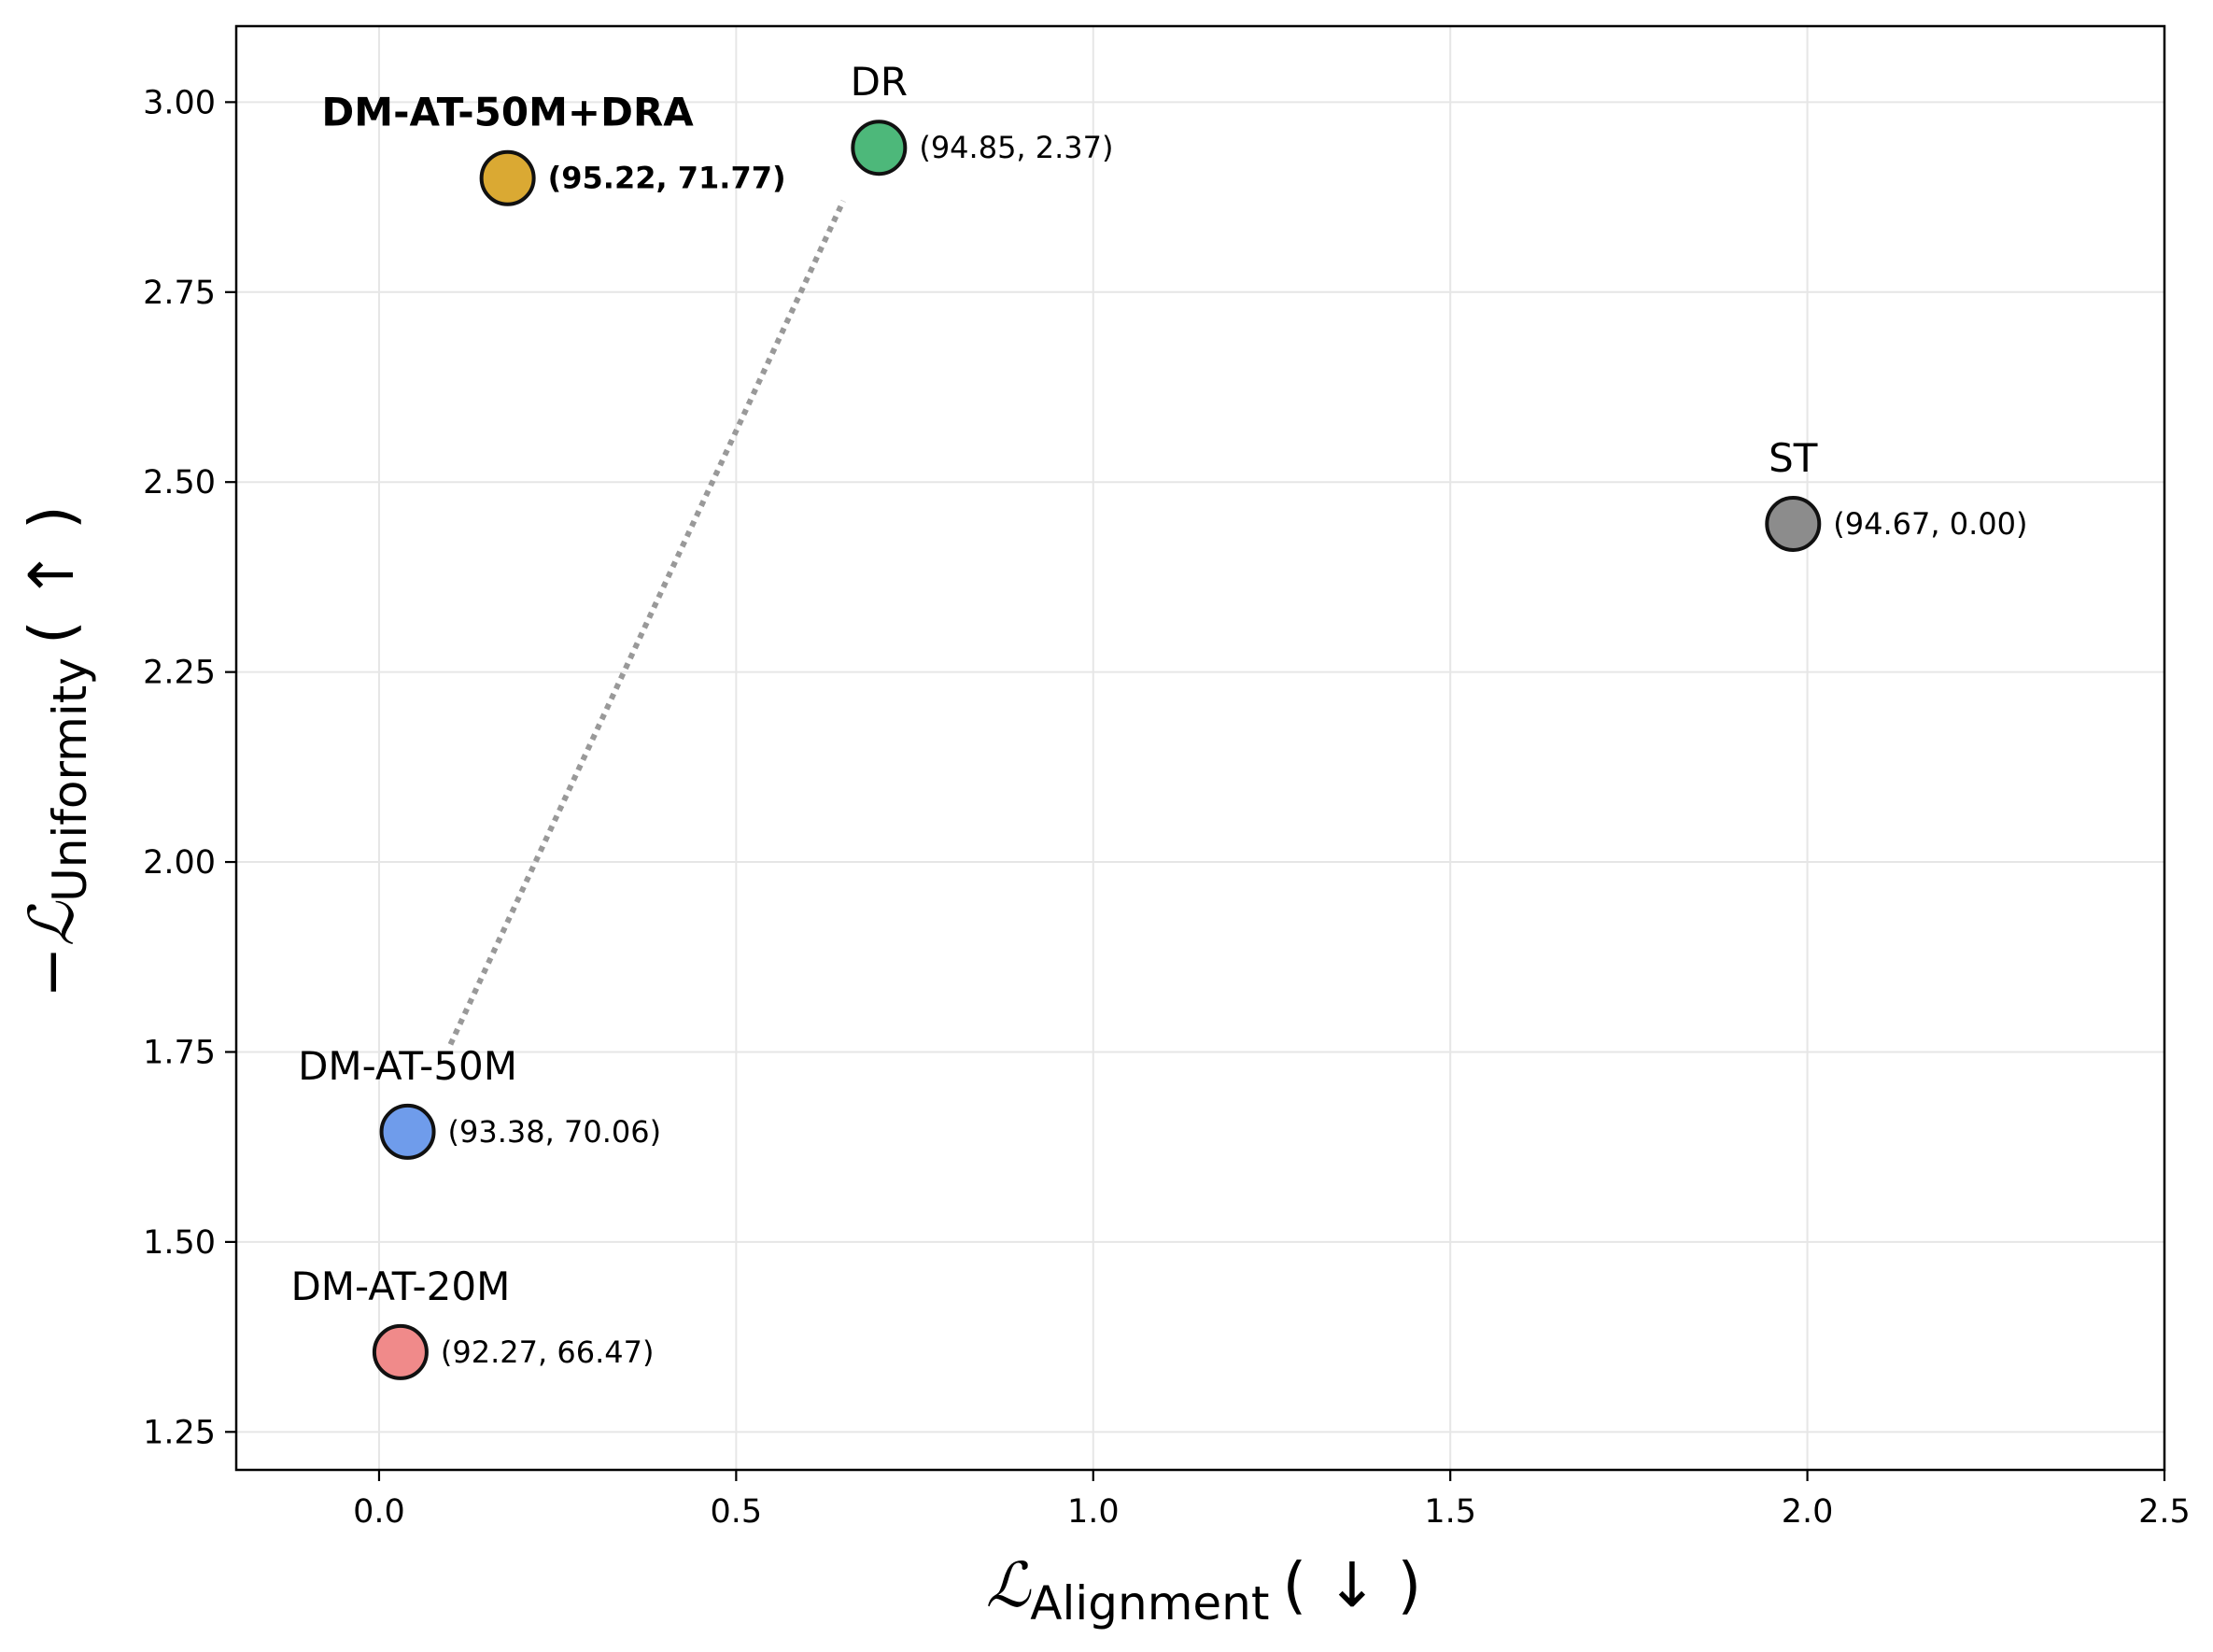  Describe the element at coordinates (401, 1351) in the screenshot. I see `point-dm-at-20m-marker` at that location.